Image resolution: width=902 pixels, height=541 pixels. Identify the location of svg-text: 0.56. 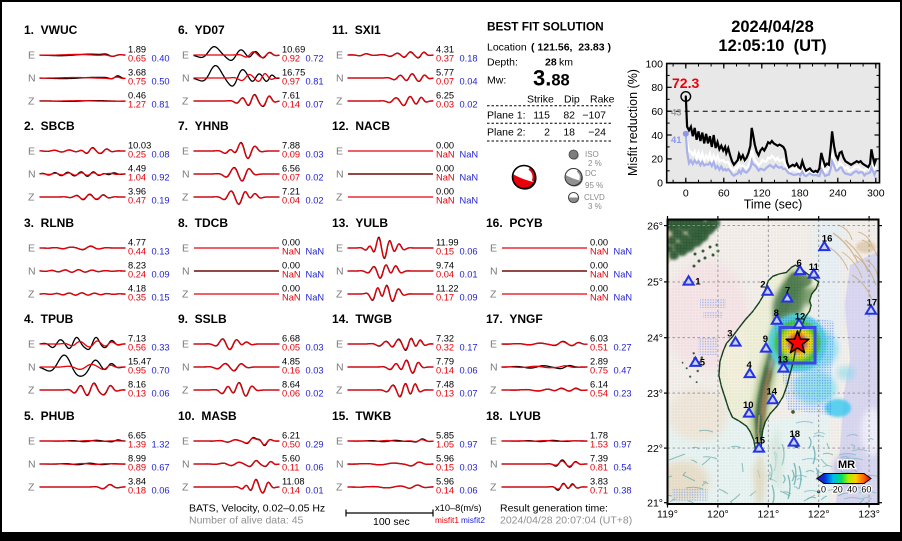
(137, 347).